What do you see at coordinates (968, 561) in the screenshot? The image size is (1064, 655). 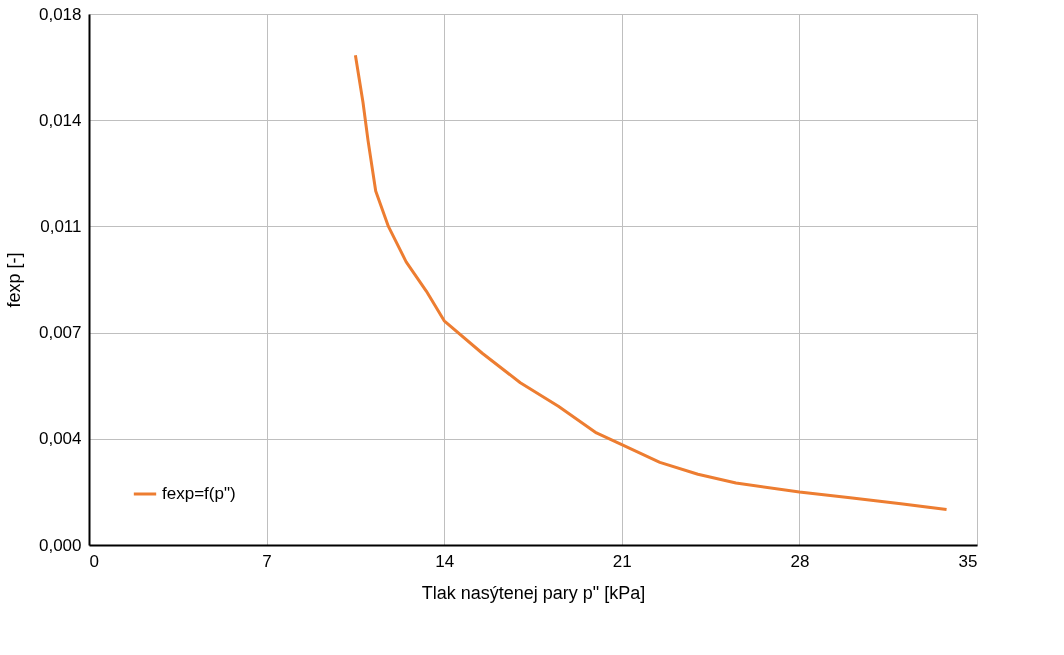 I see `x-tick-label: 35` at bounding box center [968, 561].